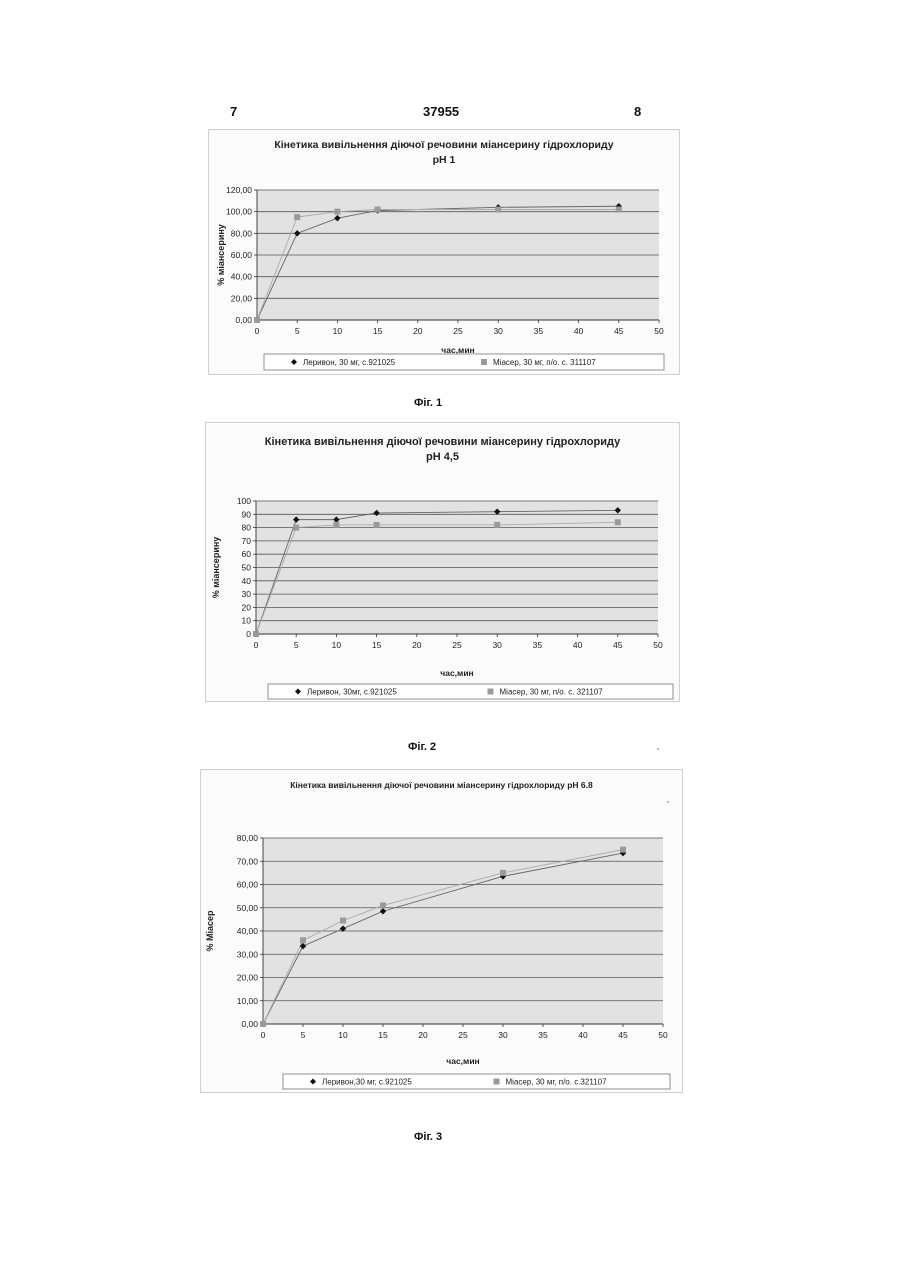  I want to click on y-tick-label: 50,00, so click(248, 908).